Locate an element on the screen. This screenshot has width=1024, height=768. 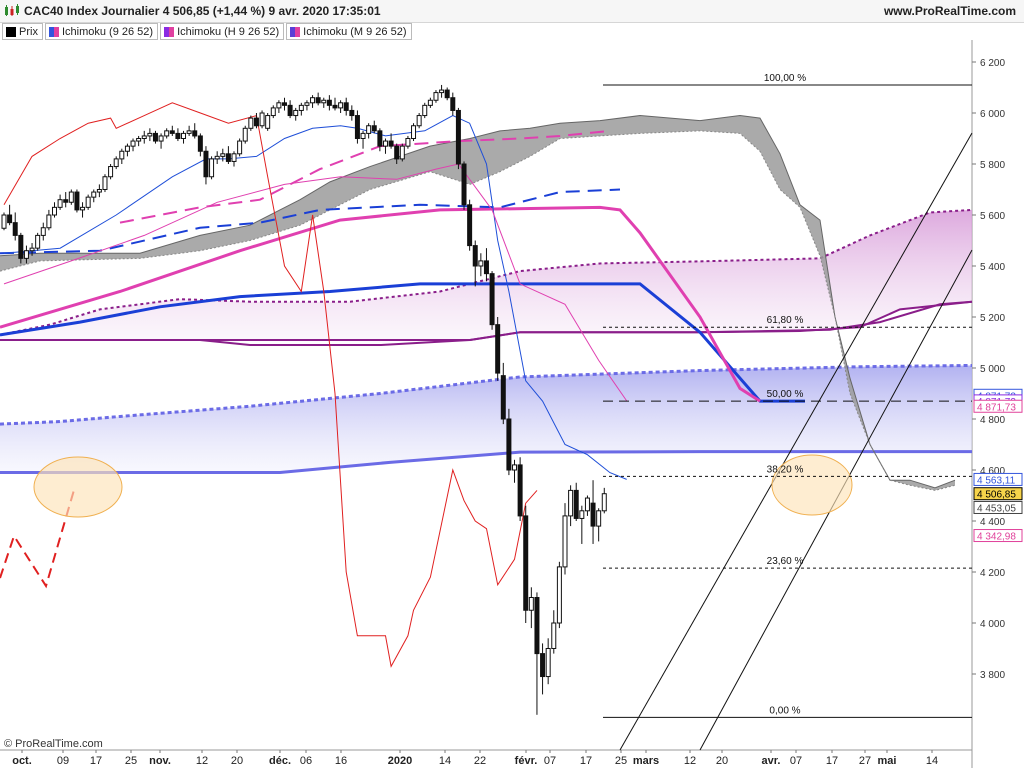
price-tag: 4 453,05 is located at coordinates (998, 507).